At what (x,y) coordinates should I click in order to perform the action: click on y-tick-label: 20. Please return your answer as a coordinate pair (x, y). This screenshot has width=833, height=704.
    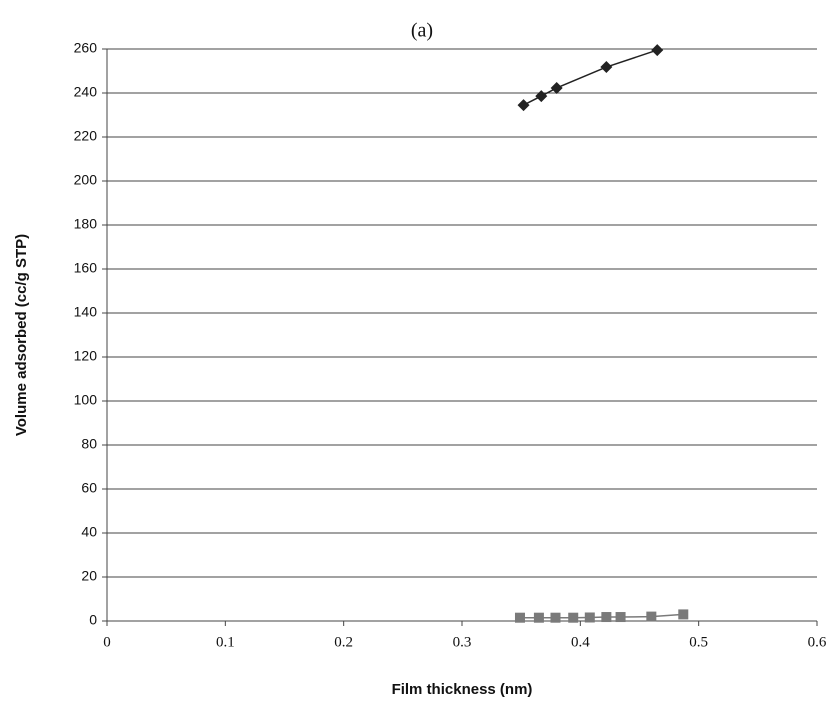
    Looking at the image, I should click on (89, 576).